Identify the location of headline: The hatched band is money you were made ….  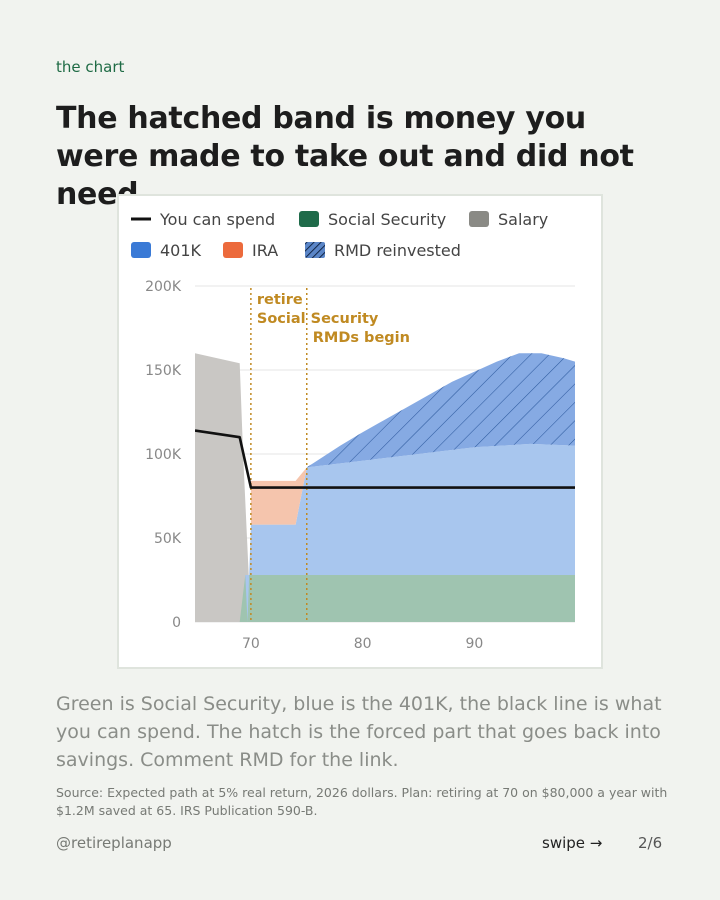
(345, 156).